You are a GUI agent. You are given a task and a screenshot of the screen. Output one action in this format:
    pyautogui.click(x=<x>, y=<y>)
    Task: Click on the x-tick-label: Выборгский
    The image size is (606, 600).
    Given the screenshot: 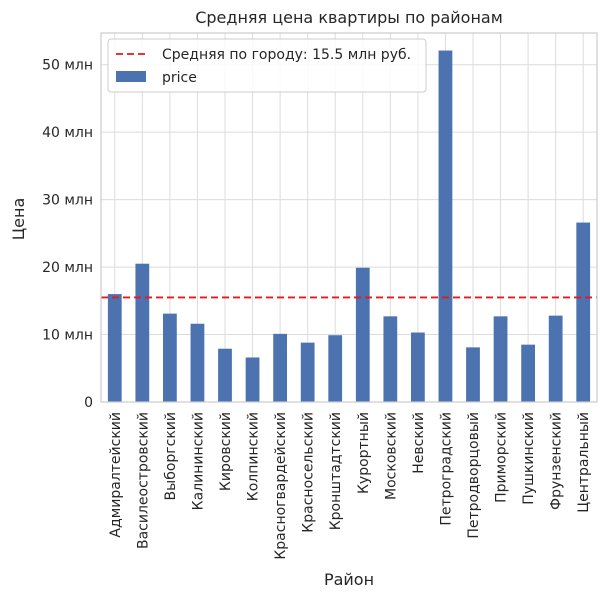 What is the action you would take?
    pyautogui.click(x=171, y=456)
    